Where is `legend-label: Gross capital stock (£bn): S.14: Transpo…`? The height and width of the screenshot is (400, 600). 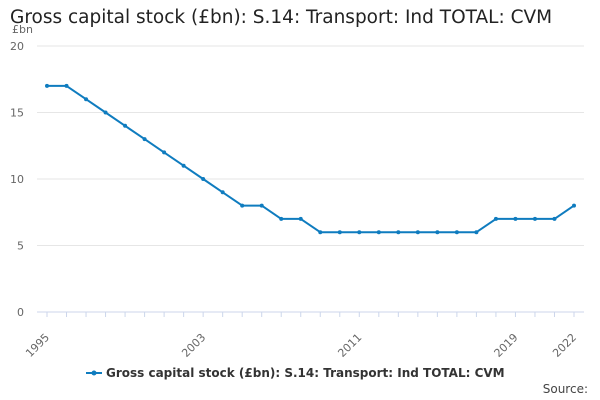 legend-label: Gross capital stock (£bn): S.14: Transpo… is located at coordinates (305, 373).